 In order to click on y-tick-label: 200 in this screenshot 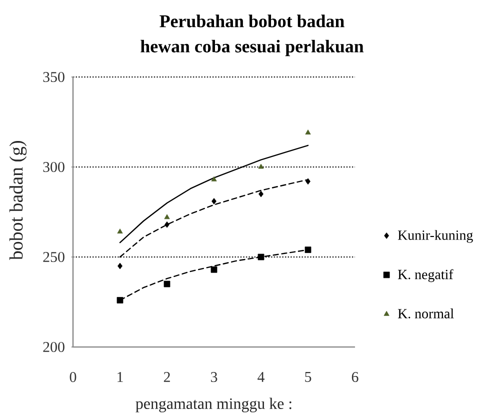, I will do `click(53, 347)`.